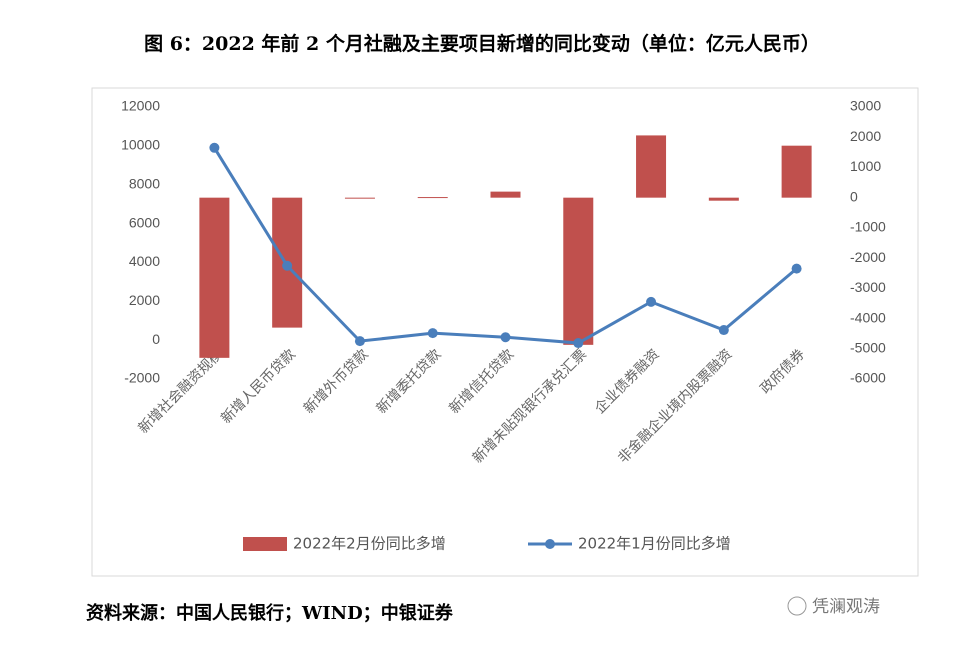 The height and width of the screenshot is (653, 960). I want to click on y2-tick-label: 1000, so click(865, 166).